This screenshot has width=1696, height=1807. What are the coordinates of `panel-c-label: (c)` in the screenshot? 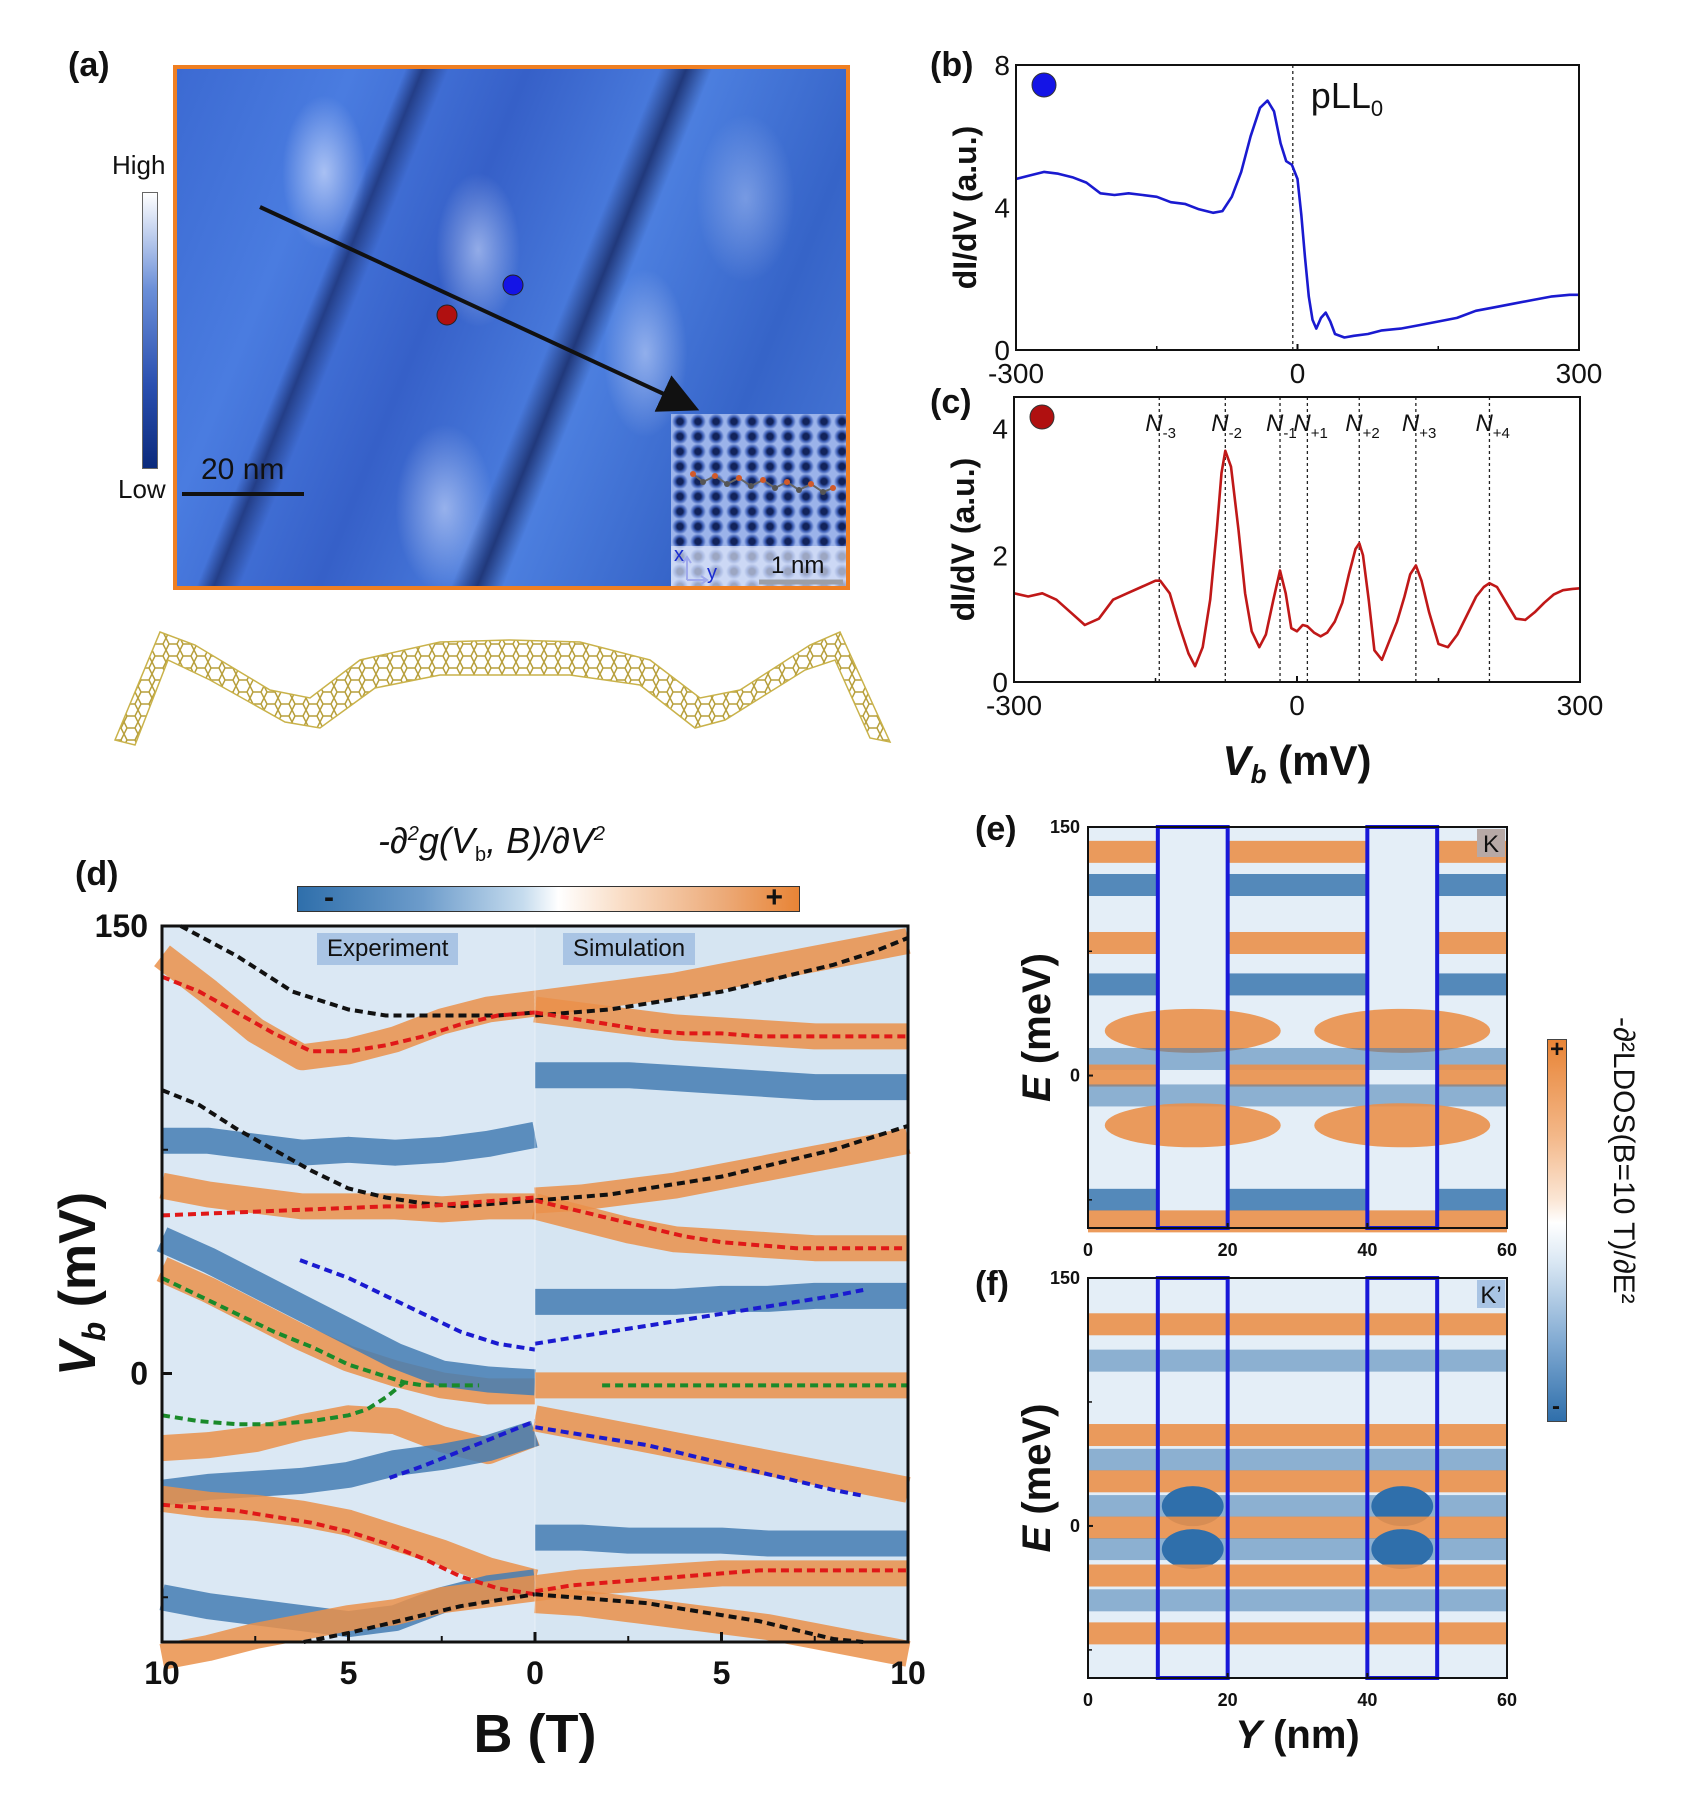 It's located at (951, 402).